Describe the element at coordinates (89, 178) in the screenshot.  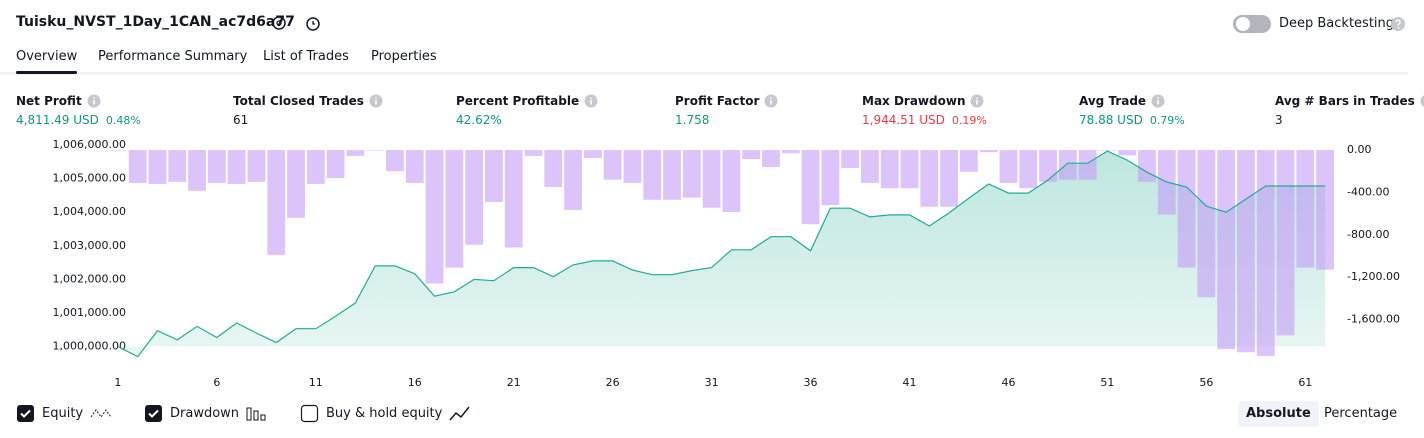
I see `y-tick-label: 1,005,000.00` at that location.